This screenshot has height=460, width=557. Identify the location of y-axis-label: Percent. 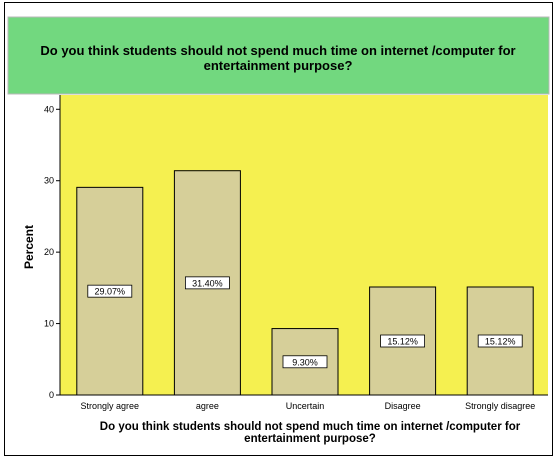
(29, 247).